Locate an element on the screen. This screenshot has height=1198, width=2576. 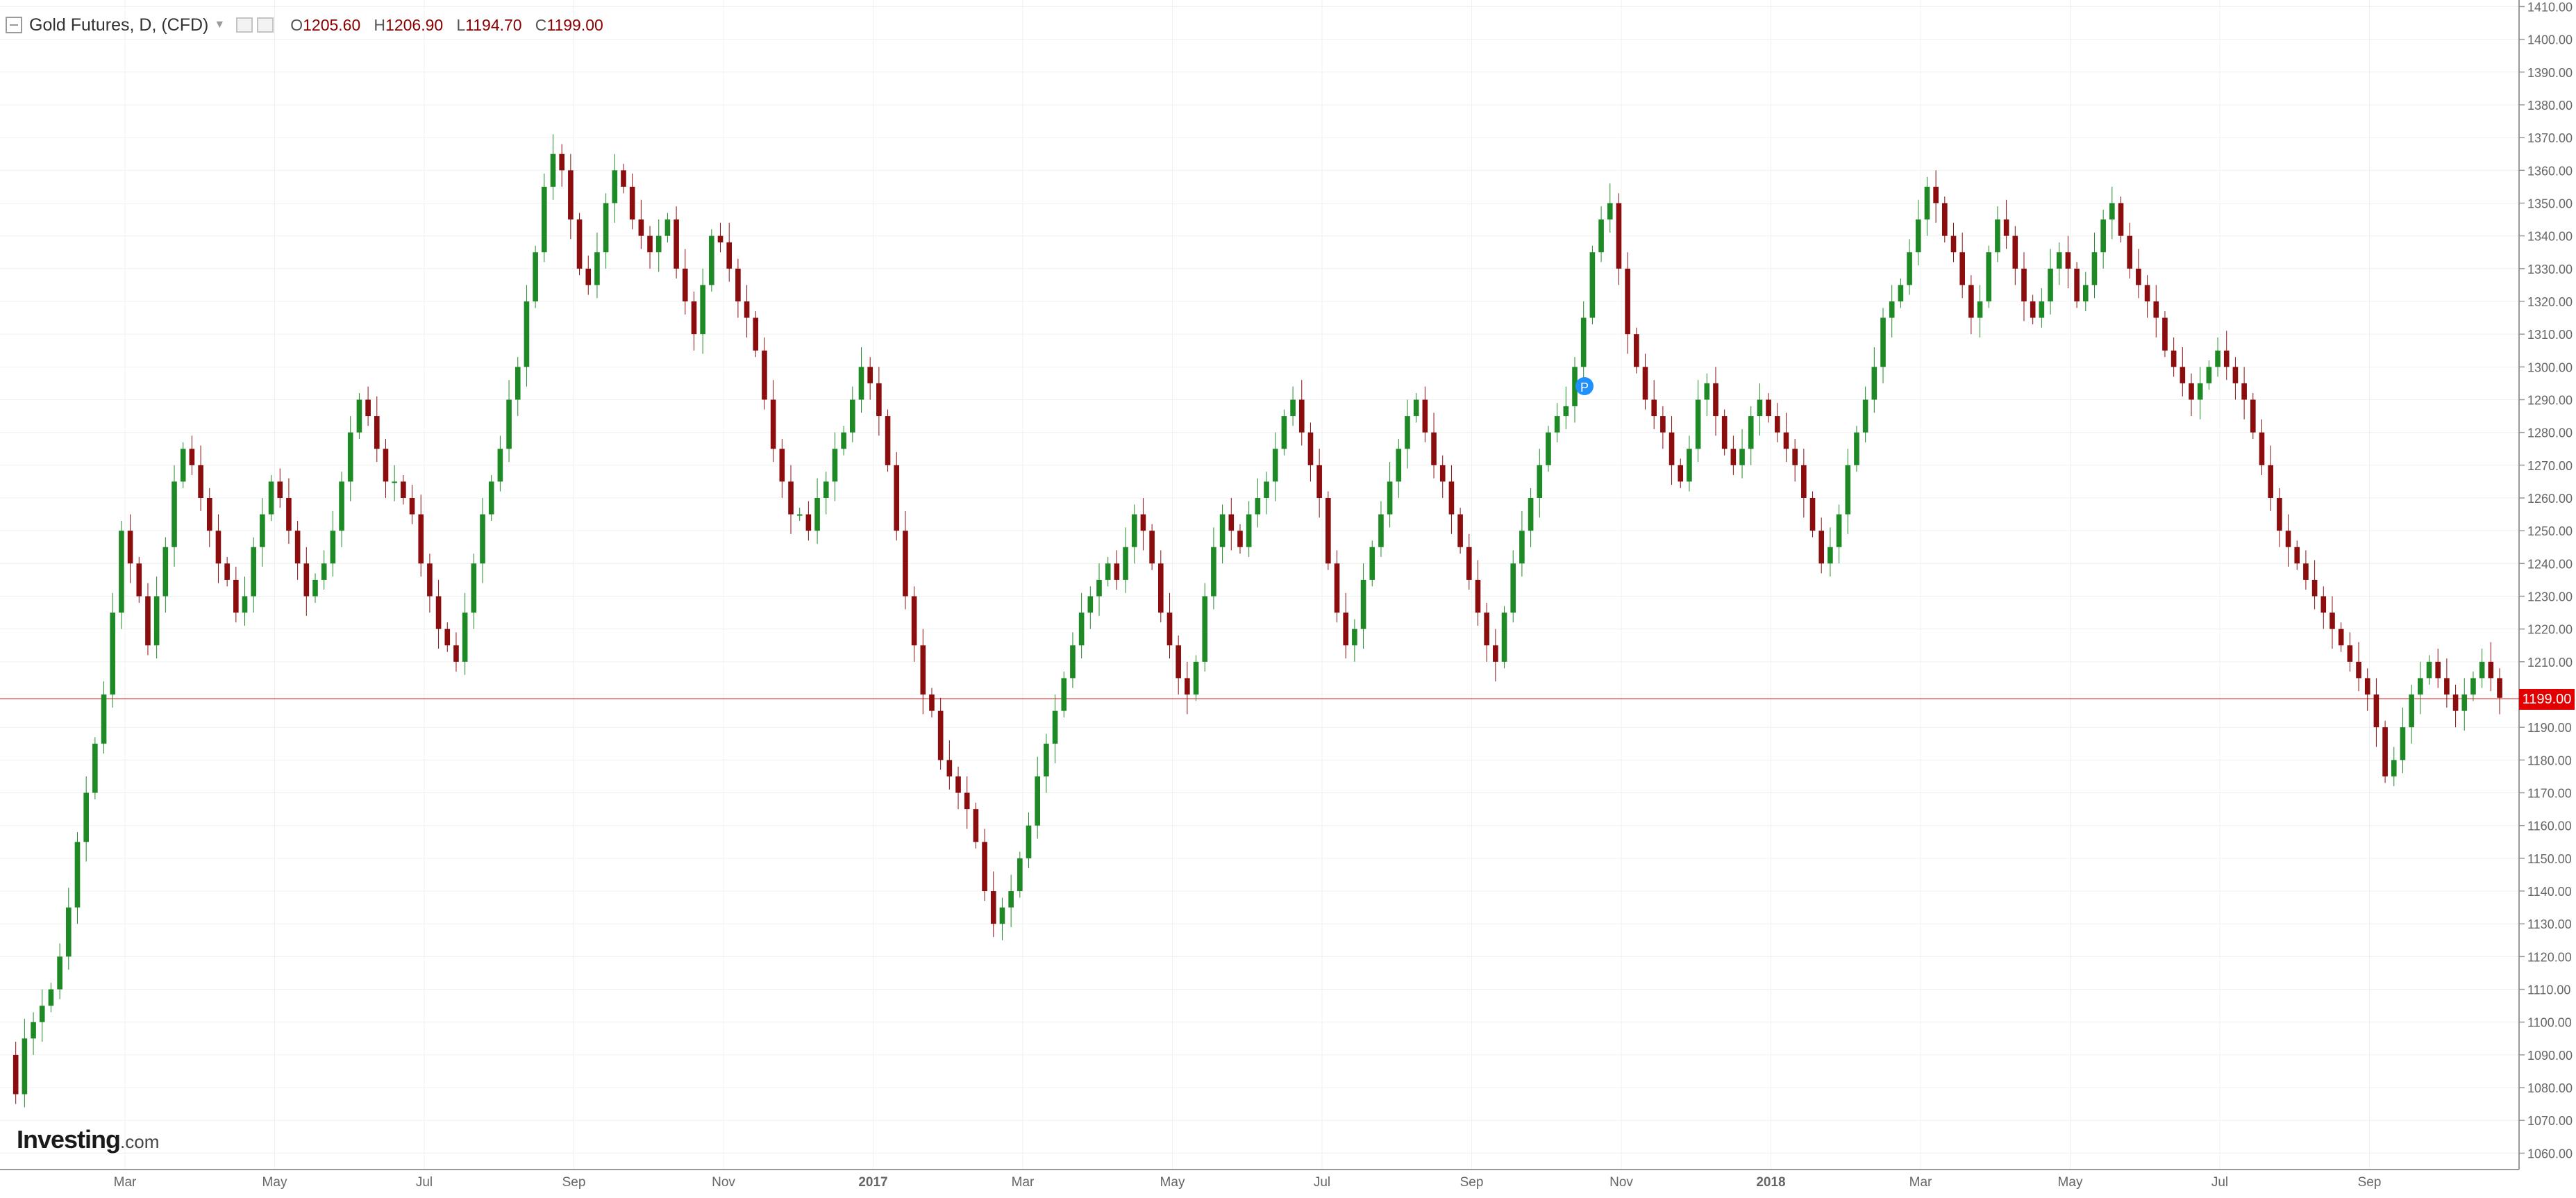
price-tick-label: 1080.00 is located at coordinates (2550, 1088).